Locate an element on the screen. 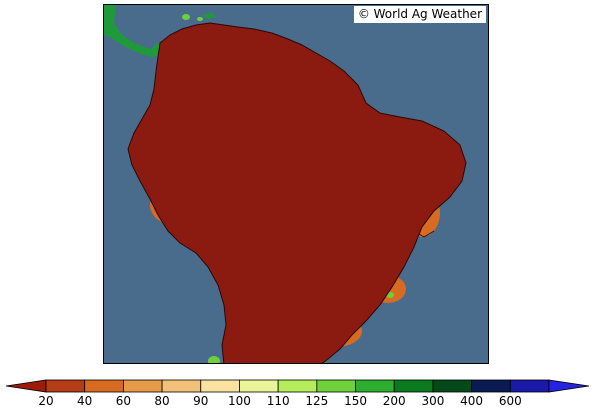  legend-tick-label: 200 is located at coordinates (394, 401).